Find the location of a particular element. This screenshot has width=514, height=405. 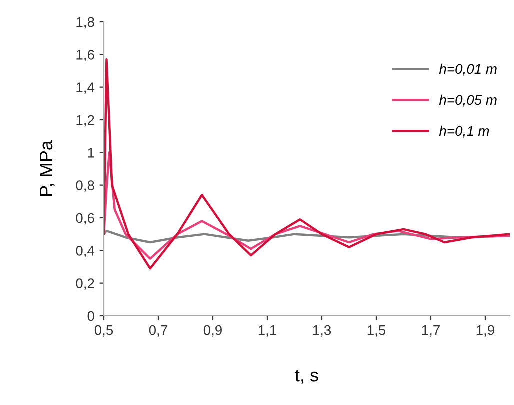

x-tick-label: 1,9 is located at coordinates (485, 331).